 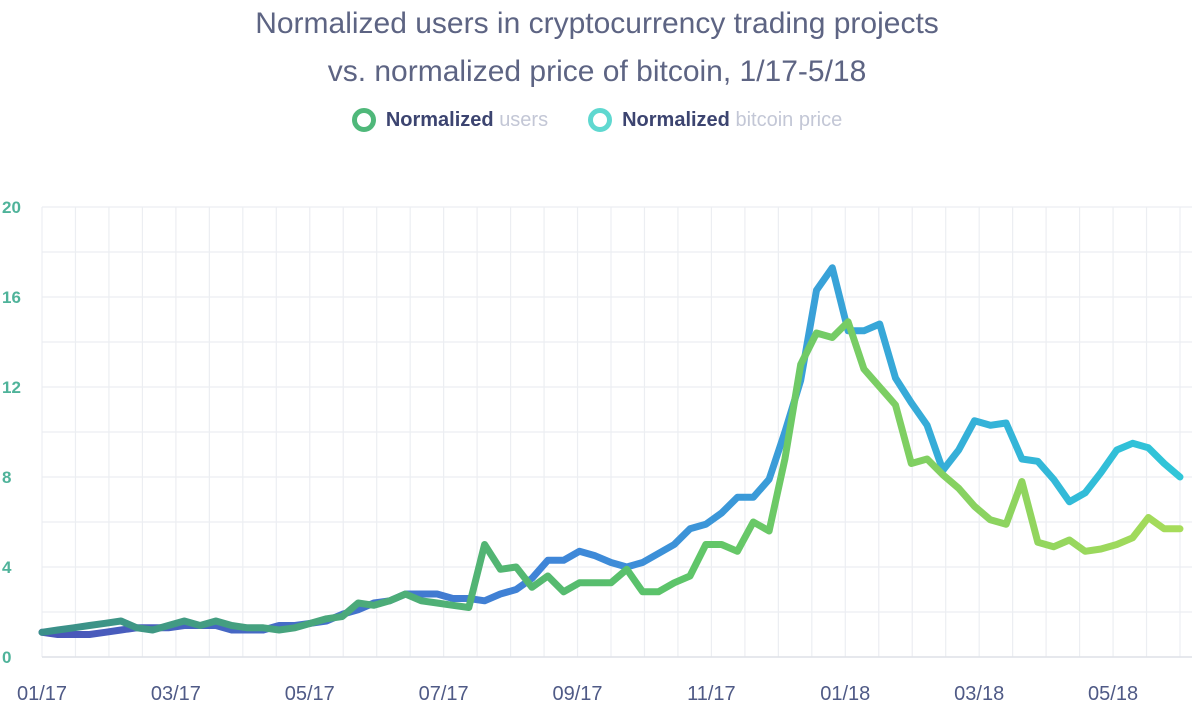 What do you see at coordinates (42, 694) in the screenshot?
I see `x-tick-label: 01/17` at bounding box center [42, 694].